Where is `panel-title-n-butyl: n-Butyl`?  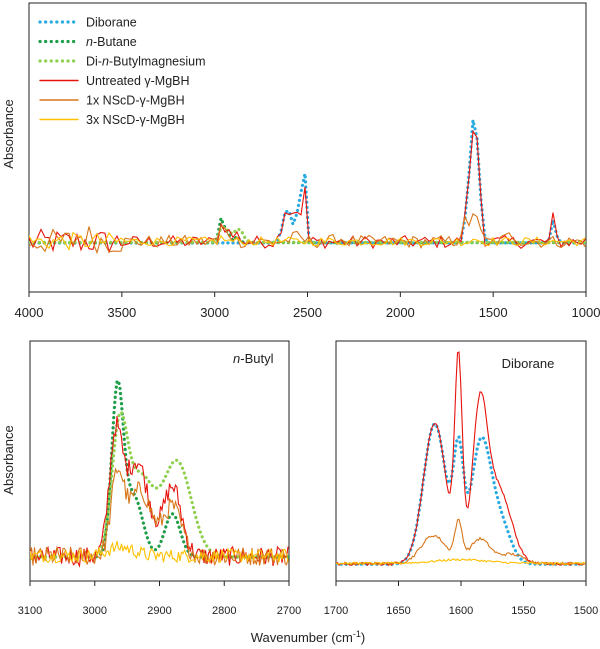 panel-title-n-butyl: n-Butyl is located at coordinates (253, 358).